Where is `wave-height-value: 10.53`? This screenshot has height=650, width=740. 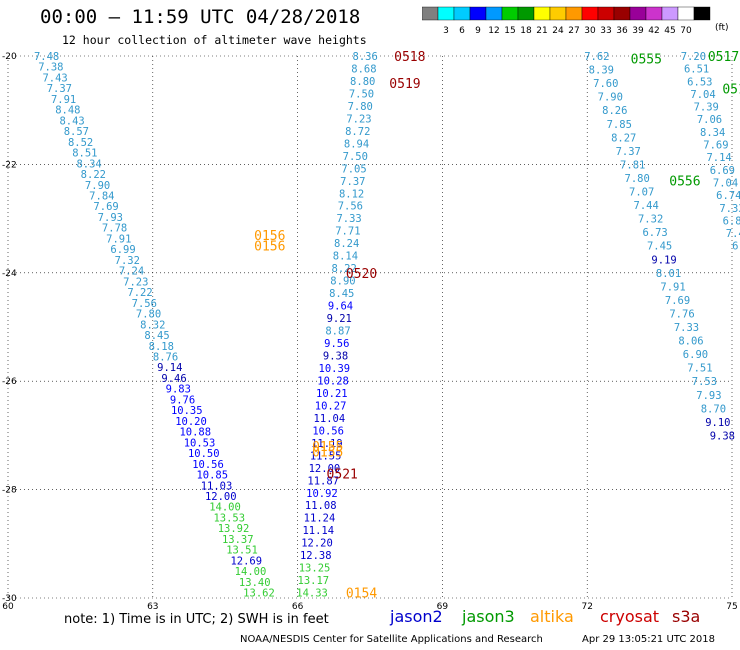
wave-height-value: 10.53 is located at coordinates (200, 443).